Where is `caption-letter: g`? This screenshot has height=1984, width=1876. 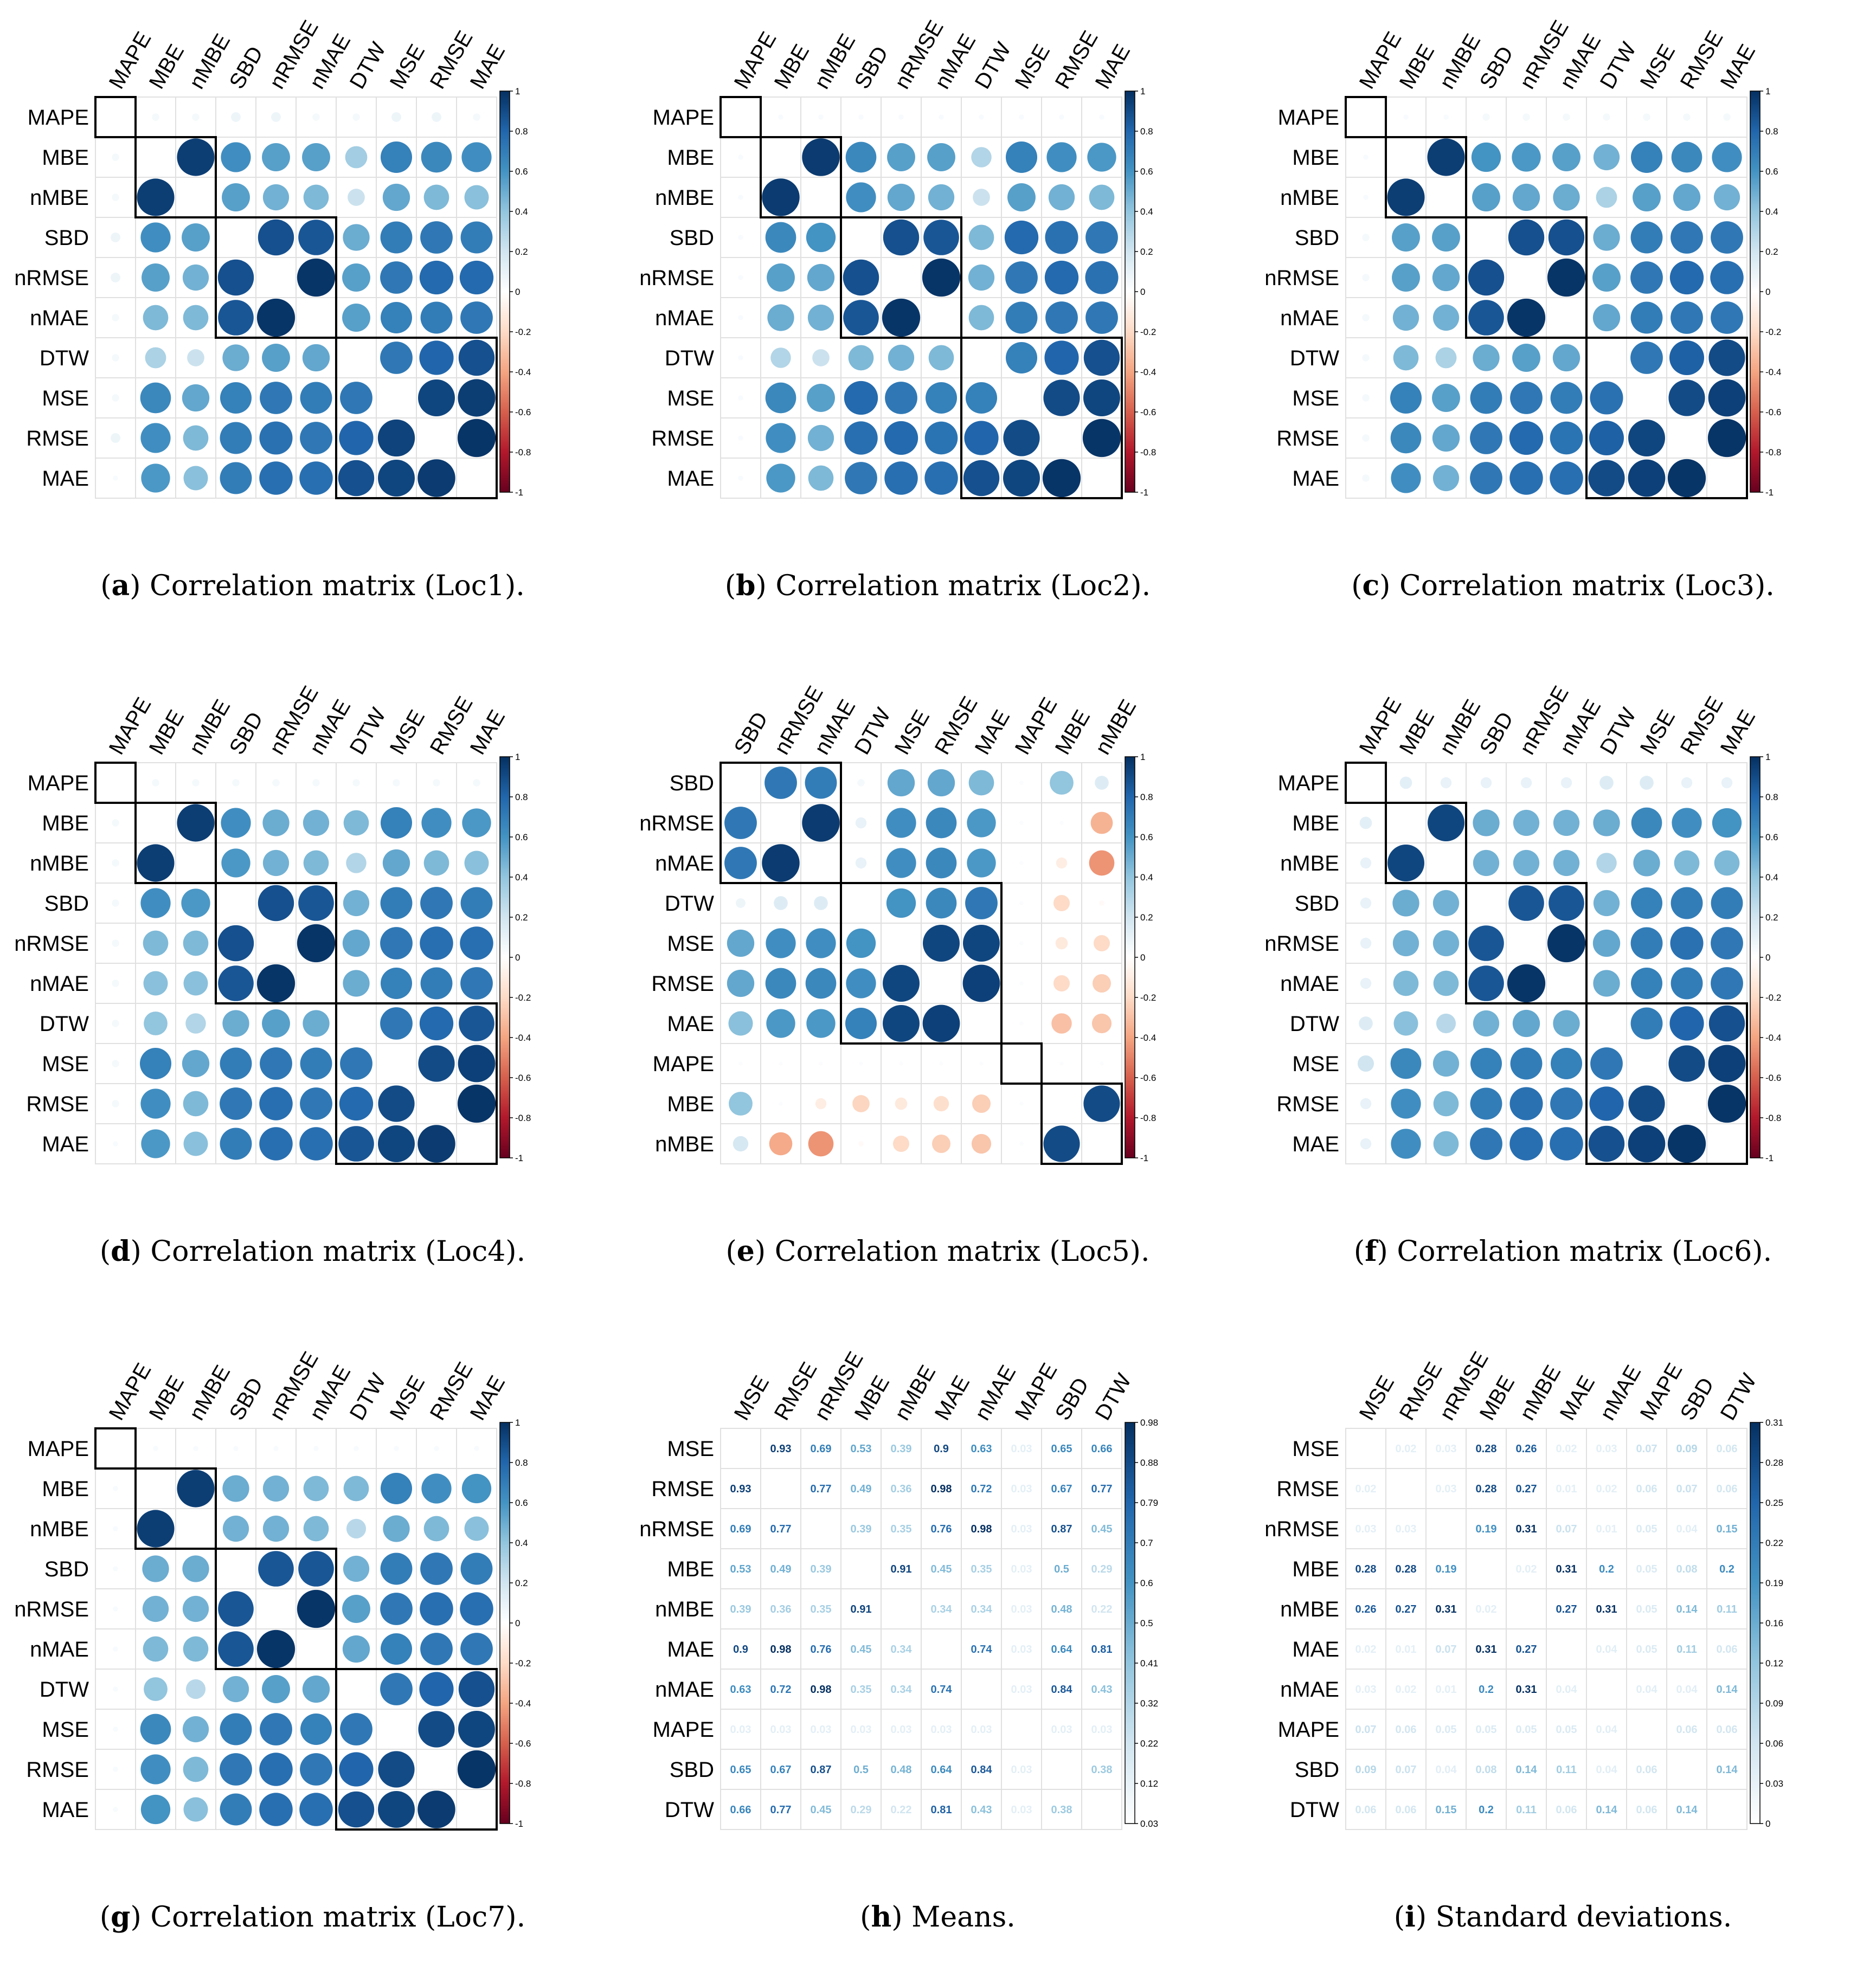
caption-letter: g is located at coordinates (121, 1917).